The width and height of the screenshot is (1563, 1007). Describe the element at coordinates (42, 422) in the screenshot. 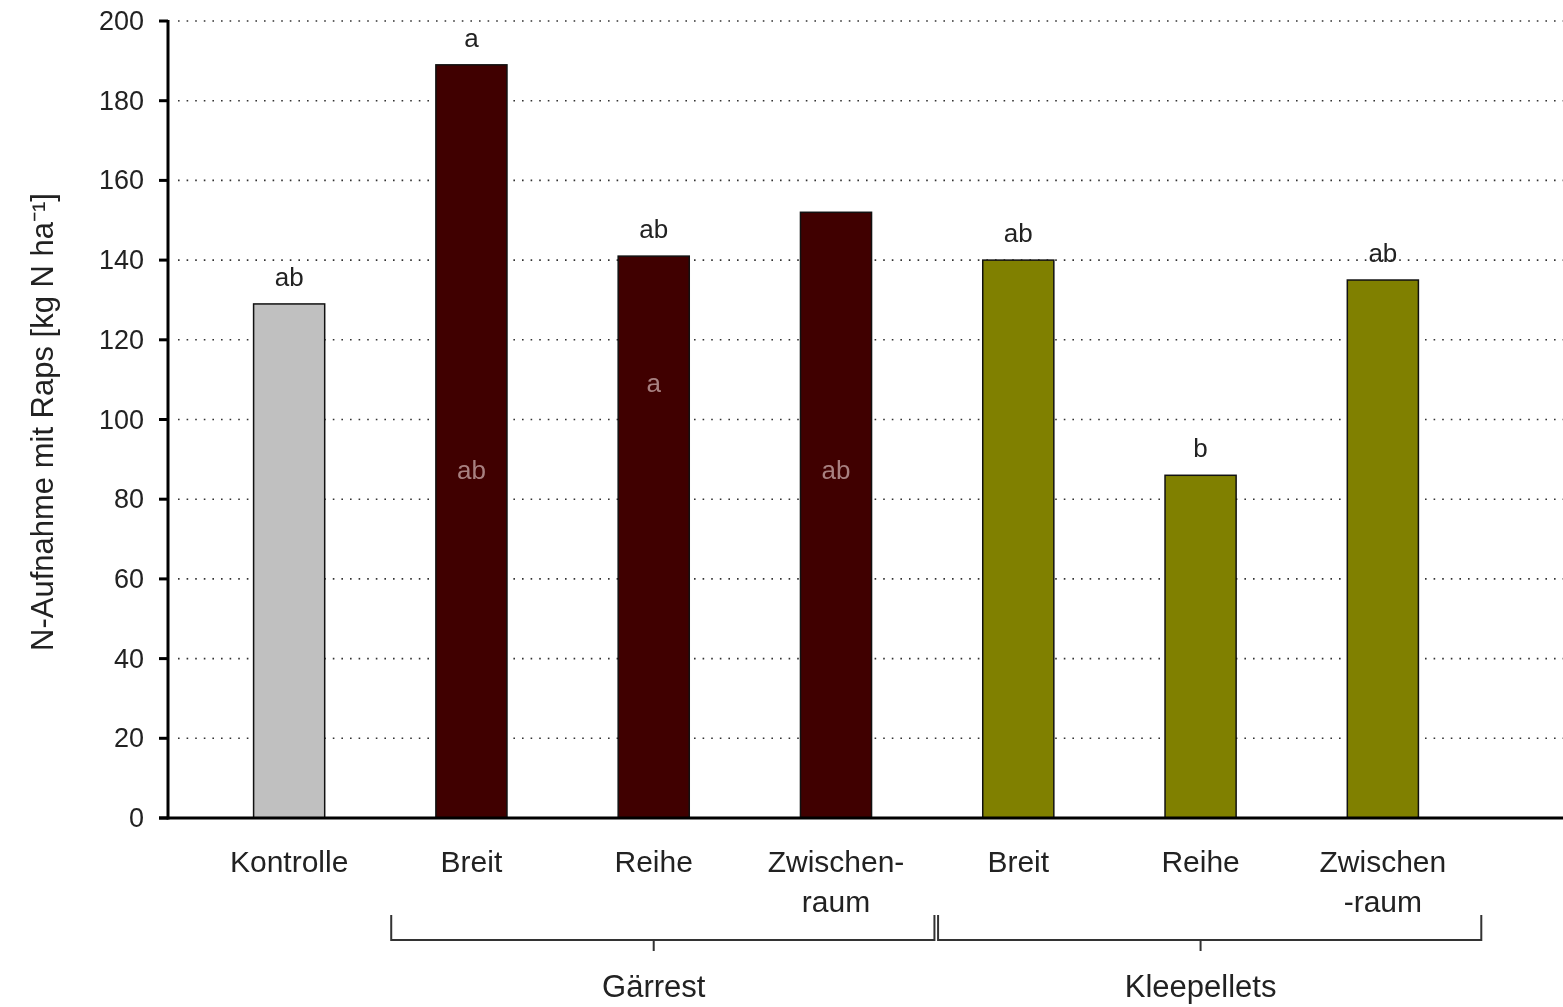

I see `y-axis-title: N-Aufnahme mit Raps [kg N ha⁻¹]` at that location.